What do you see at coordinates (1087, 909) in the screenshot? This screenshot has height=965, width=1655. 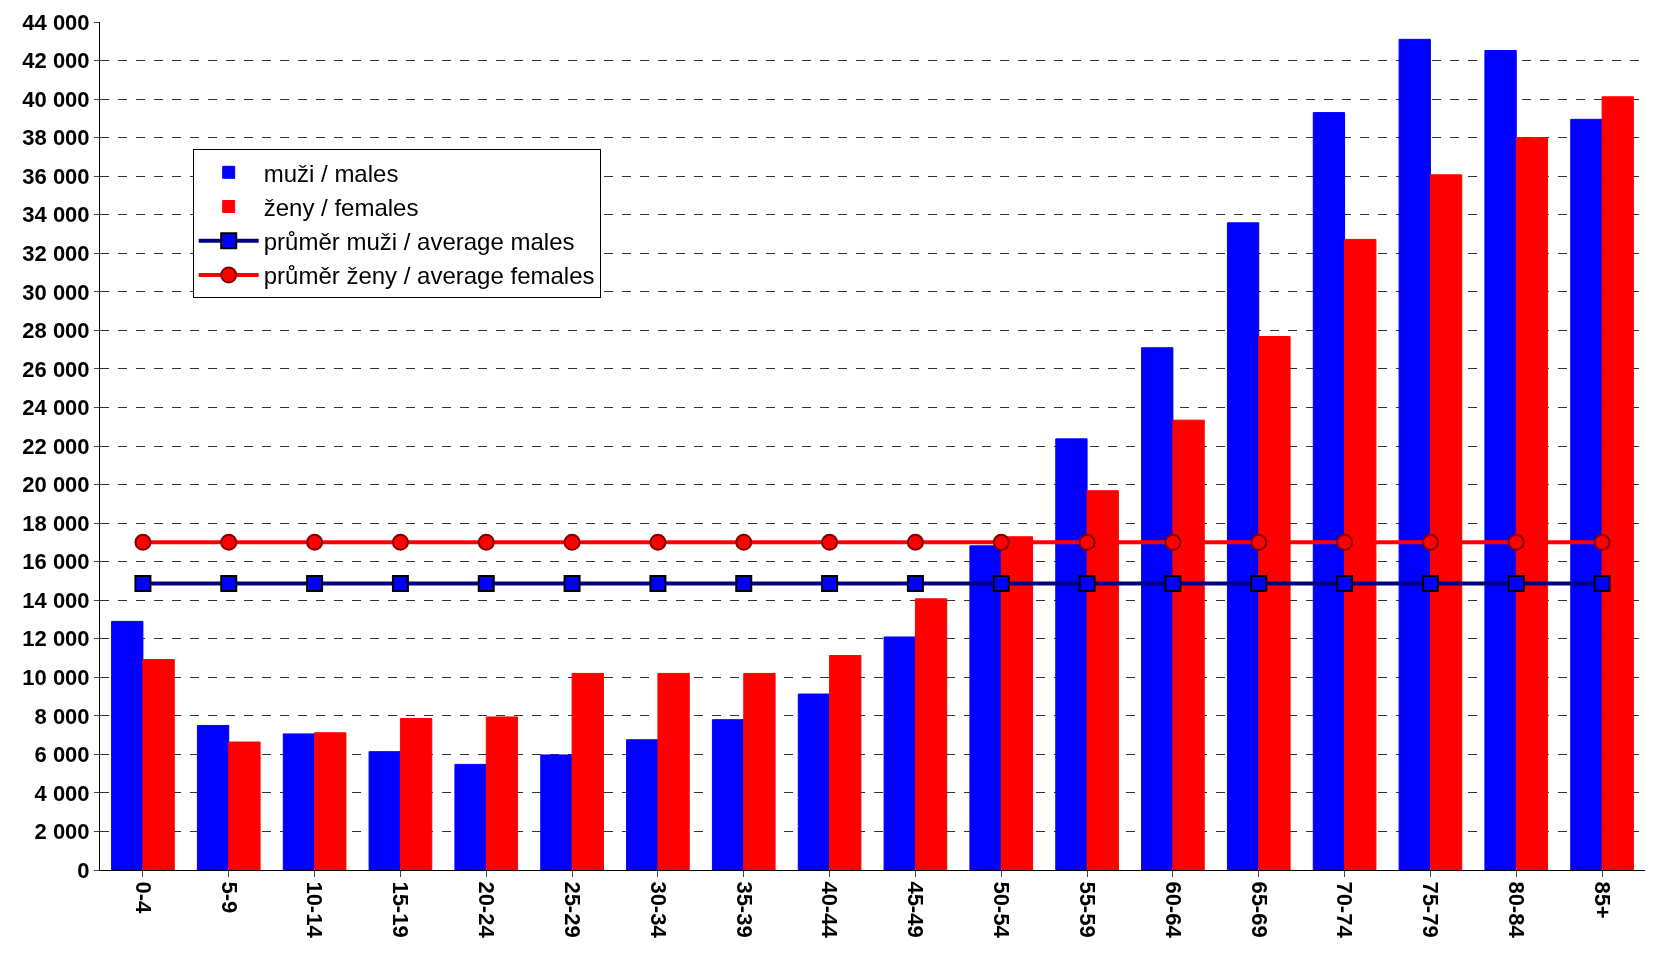 I see `x-tick-label: 55-59` at bounding box center [1087, 909].